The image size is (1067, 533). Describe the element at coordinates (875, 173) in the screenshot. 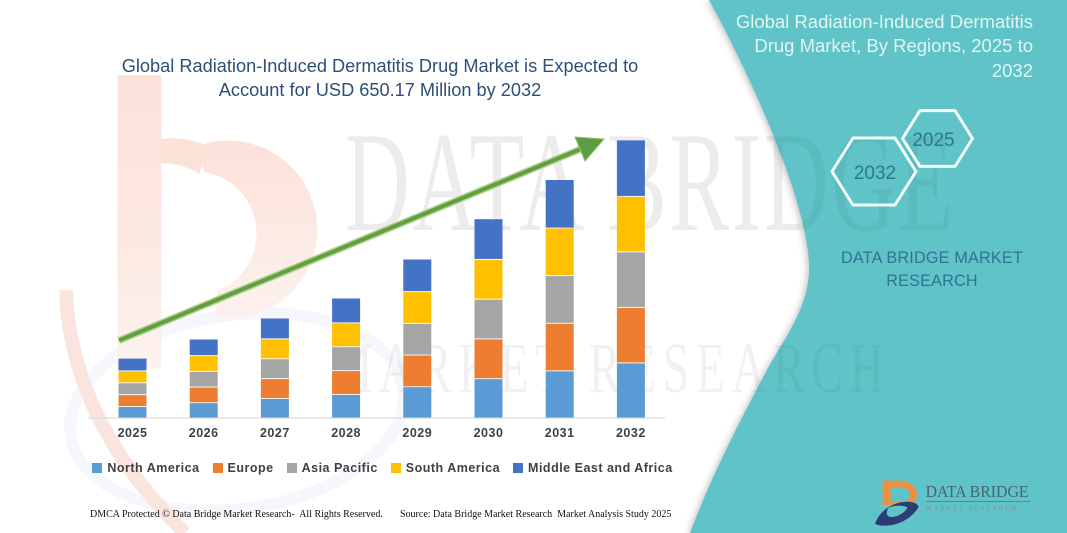

I see `svg-text: 2032` at that location.